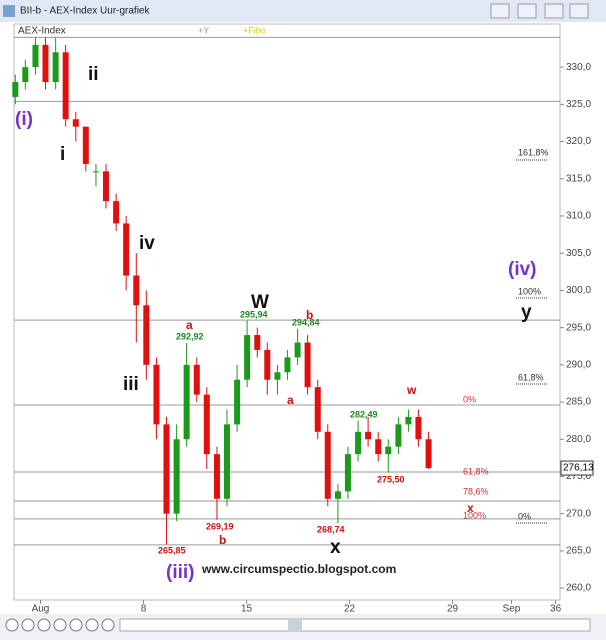  What do you see at coordinates (512, 609) in the screenshot?
I see `x-tick-label: Sep` at bounding box center [512, 609].